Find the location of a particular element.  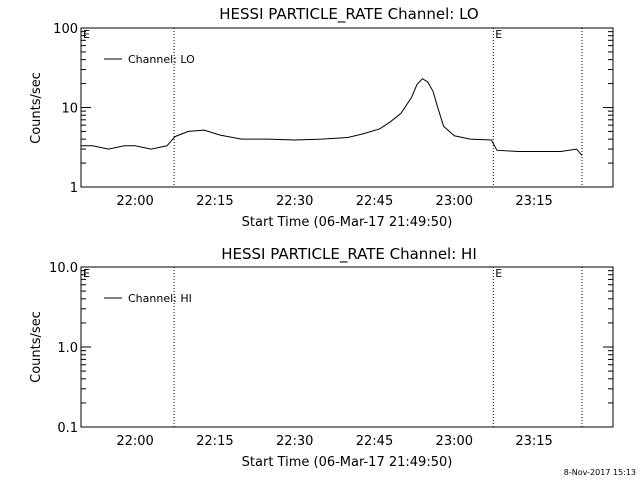

y-tick-label: 10 is located at coordinates (69, 109).